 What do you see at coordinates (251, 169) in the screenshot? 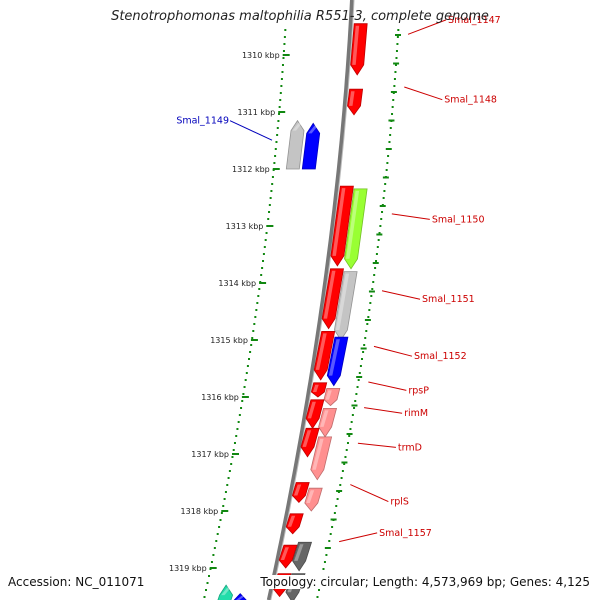
I see `kbp-tick-label: 1312 kbp` at bounding box center [251, 169].